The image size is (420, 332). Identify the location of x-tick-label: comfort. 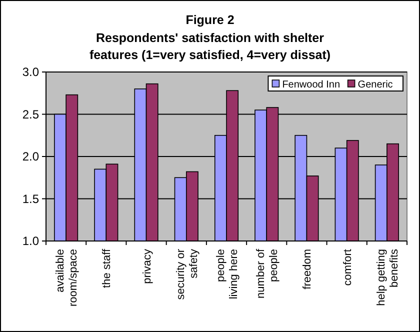
(348, 267).